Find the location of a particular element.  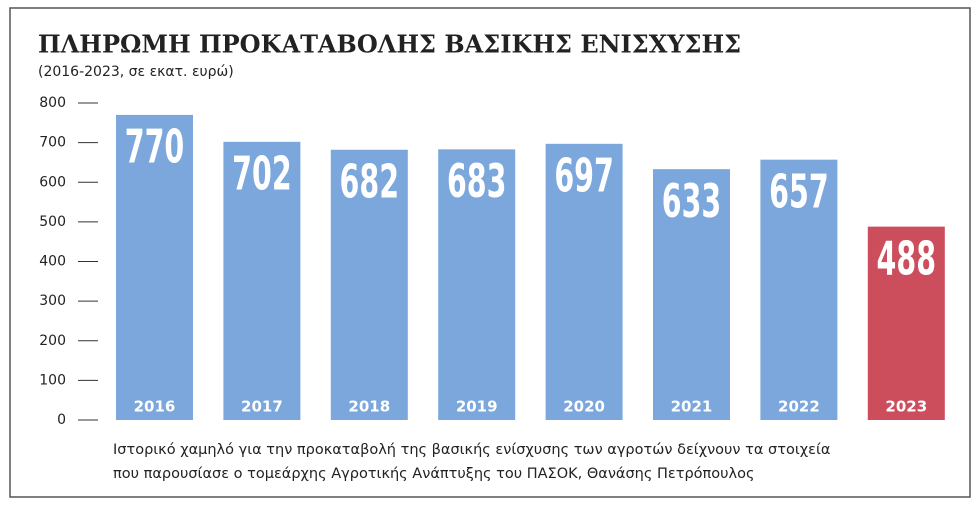

y-tick-label: 700 is located at coordinates (52, 143).